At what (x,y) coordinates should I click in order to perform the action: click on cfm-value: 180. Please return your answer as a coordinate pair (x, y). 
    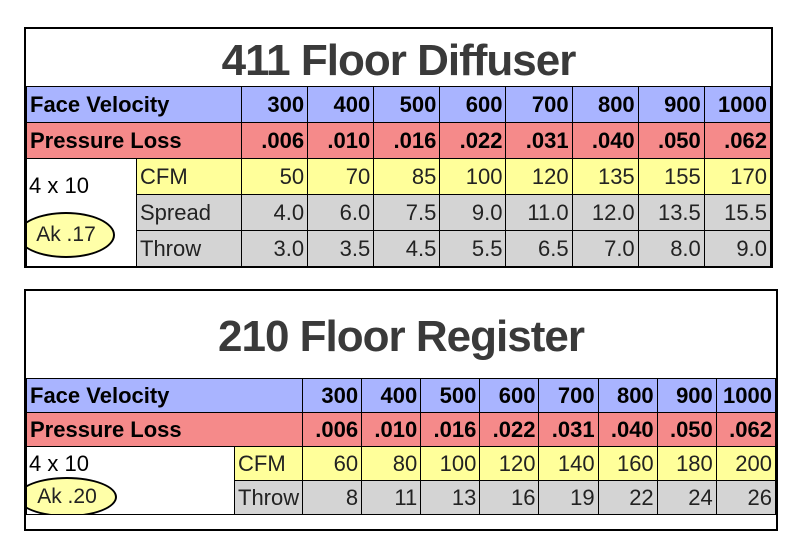
    Looking at the image, I should click on (686, 463).